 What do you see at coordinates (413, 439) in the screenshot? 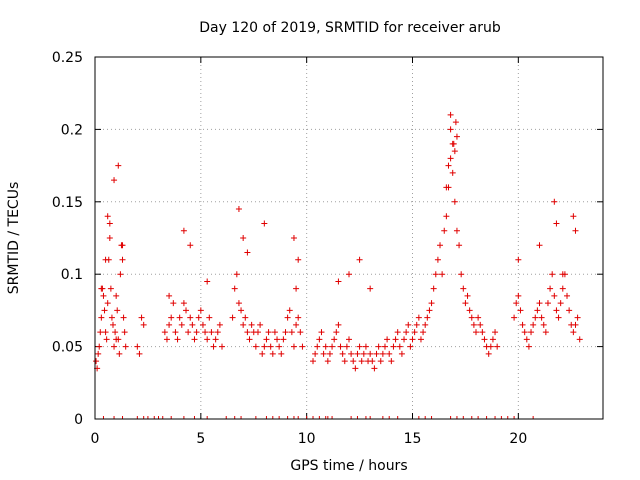
I see `x-tick-label: 15` at bounding box center [413, 439].